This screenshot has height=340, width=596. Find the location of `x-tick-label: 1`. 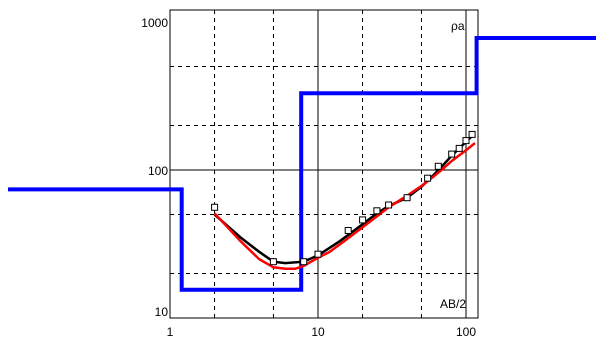

x-tick-label: 1 is located at coordinates (170, 332).